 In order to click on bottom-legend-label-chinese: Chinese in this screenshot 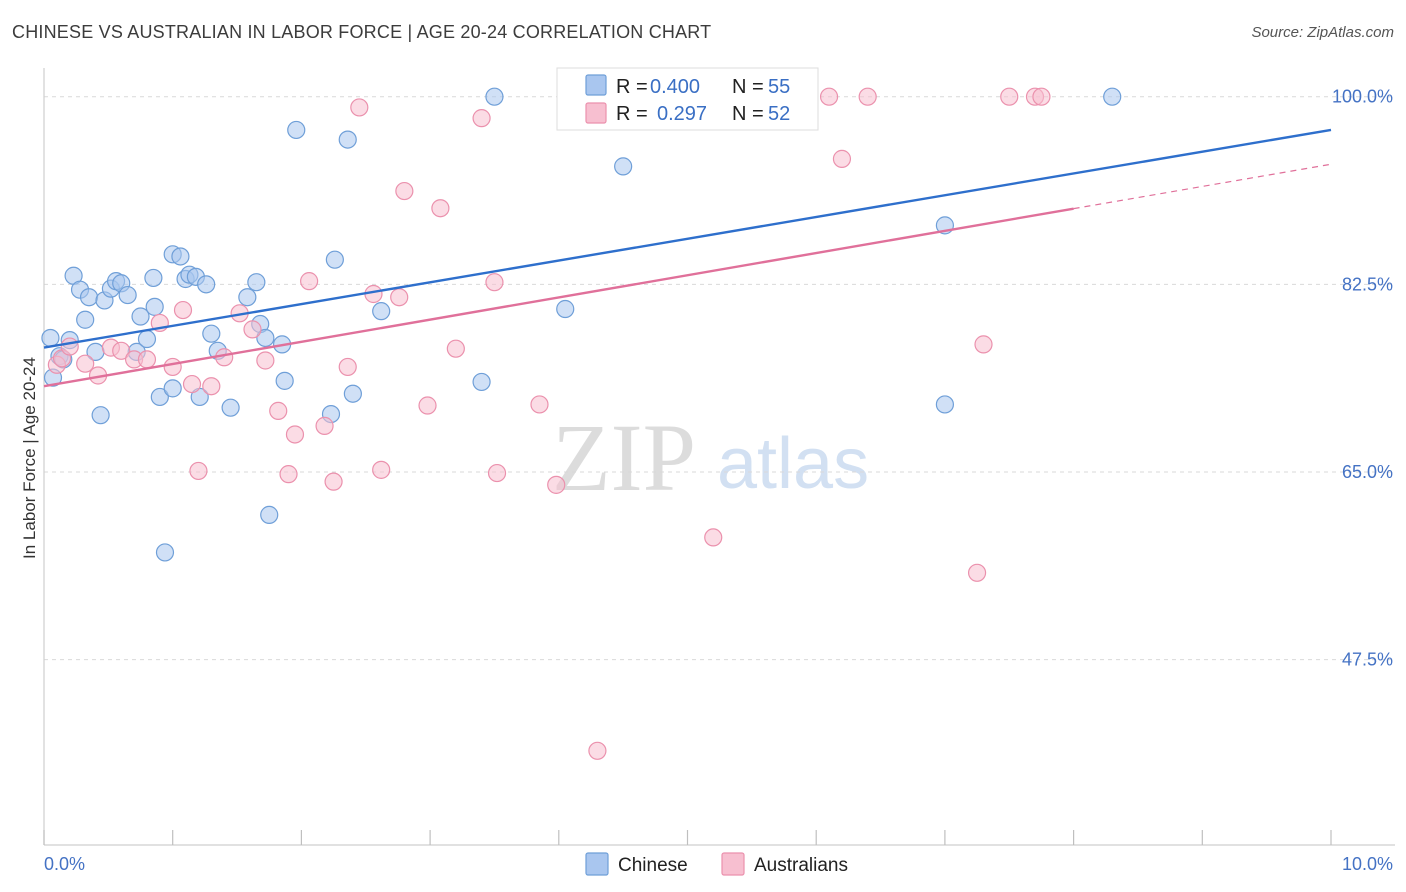, I will do `click(653, 865)`.